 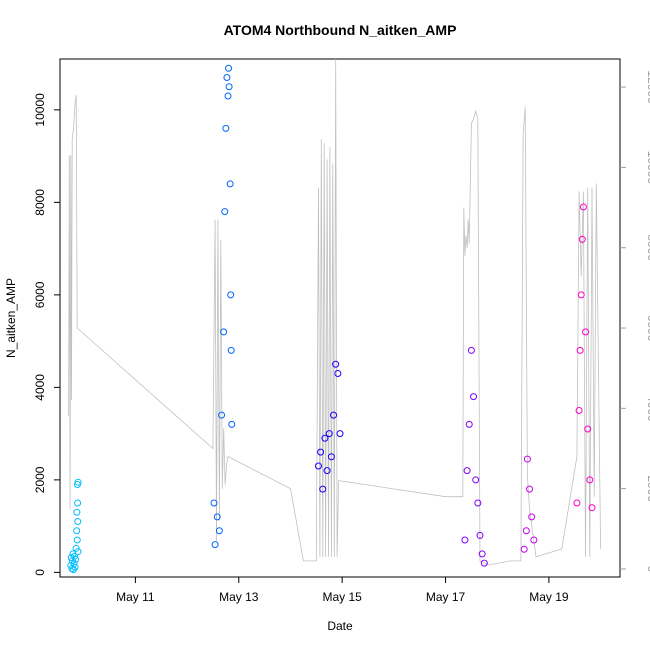 I want to click on y2-tick-label: 0, so click(x=647, y=569).